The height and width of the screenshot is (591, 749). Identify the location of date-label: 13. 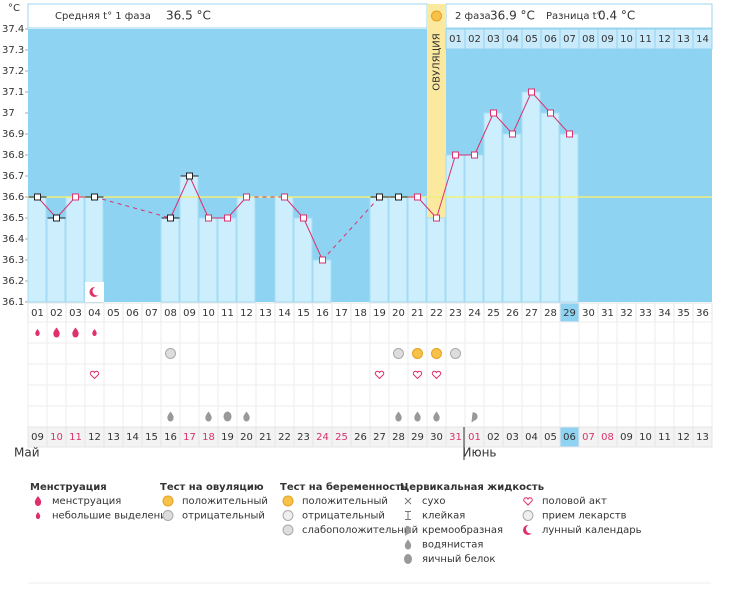
(113, 437).